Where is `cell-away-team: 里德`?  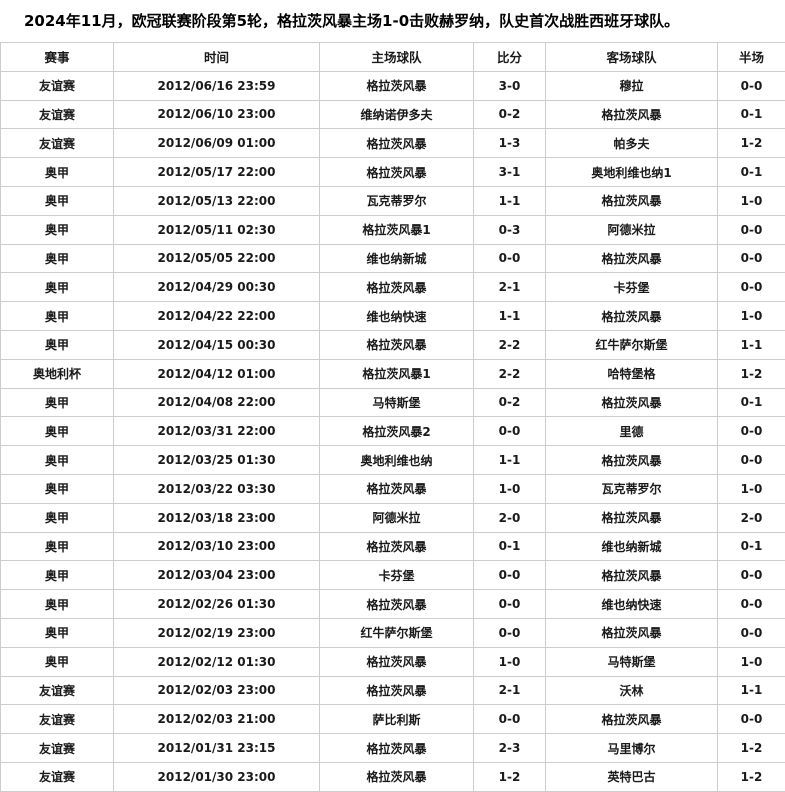 cell-away-team: 里德 is located at coordinates (631, 431).